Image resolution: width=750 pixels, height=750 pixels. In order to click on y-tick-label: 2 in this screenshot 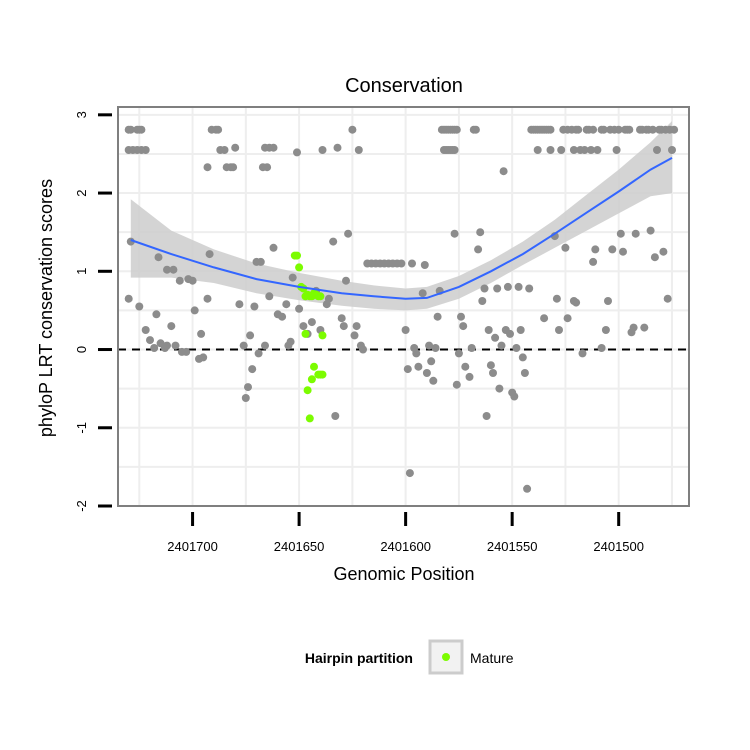, I will do `click(81, 192)`.